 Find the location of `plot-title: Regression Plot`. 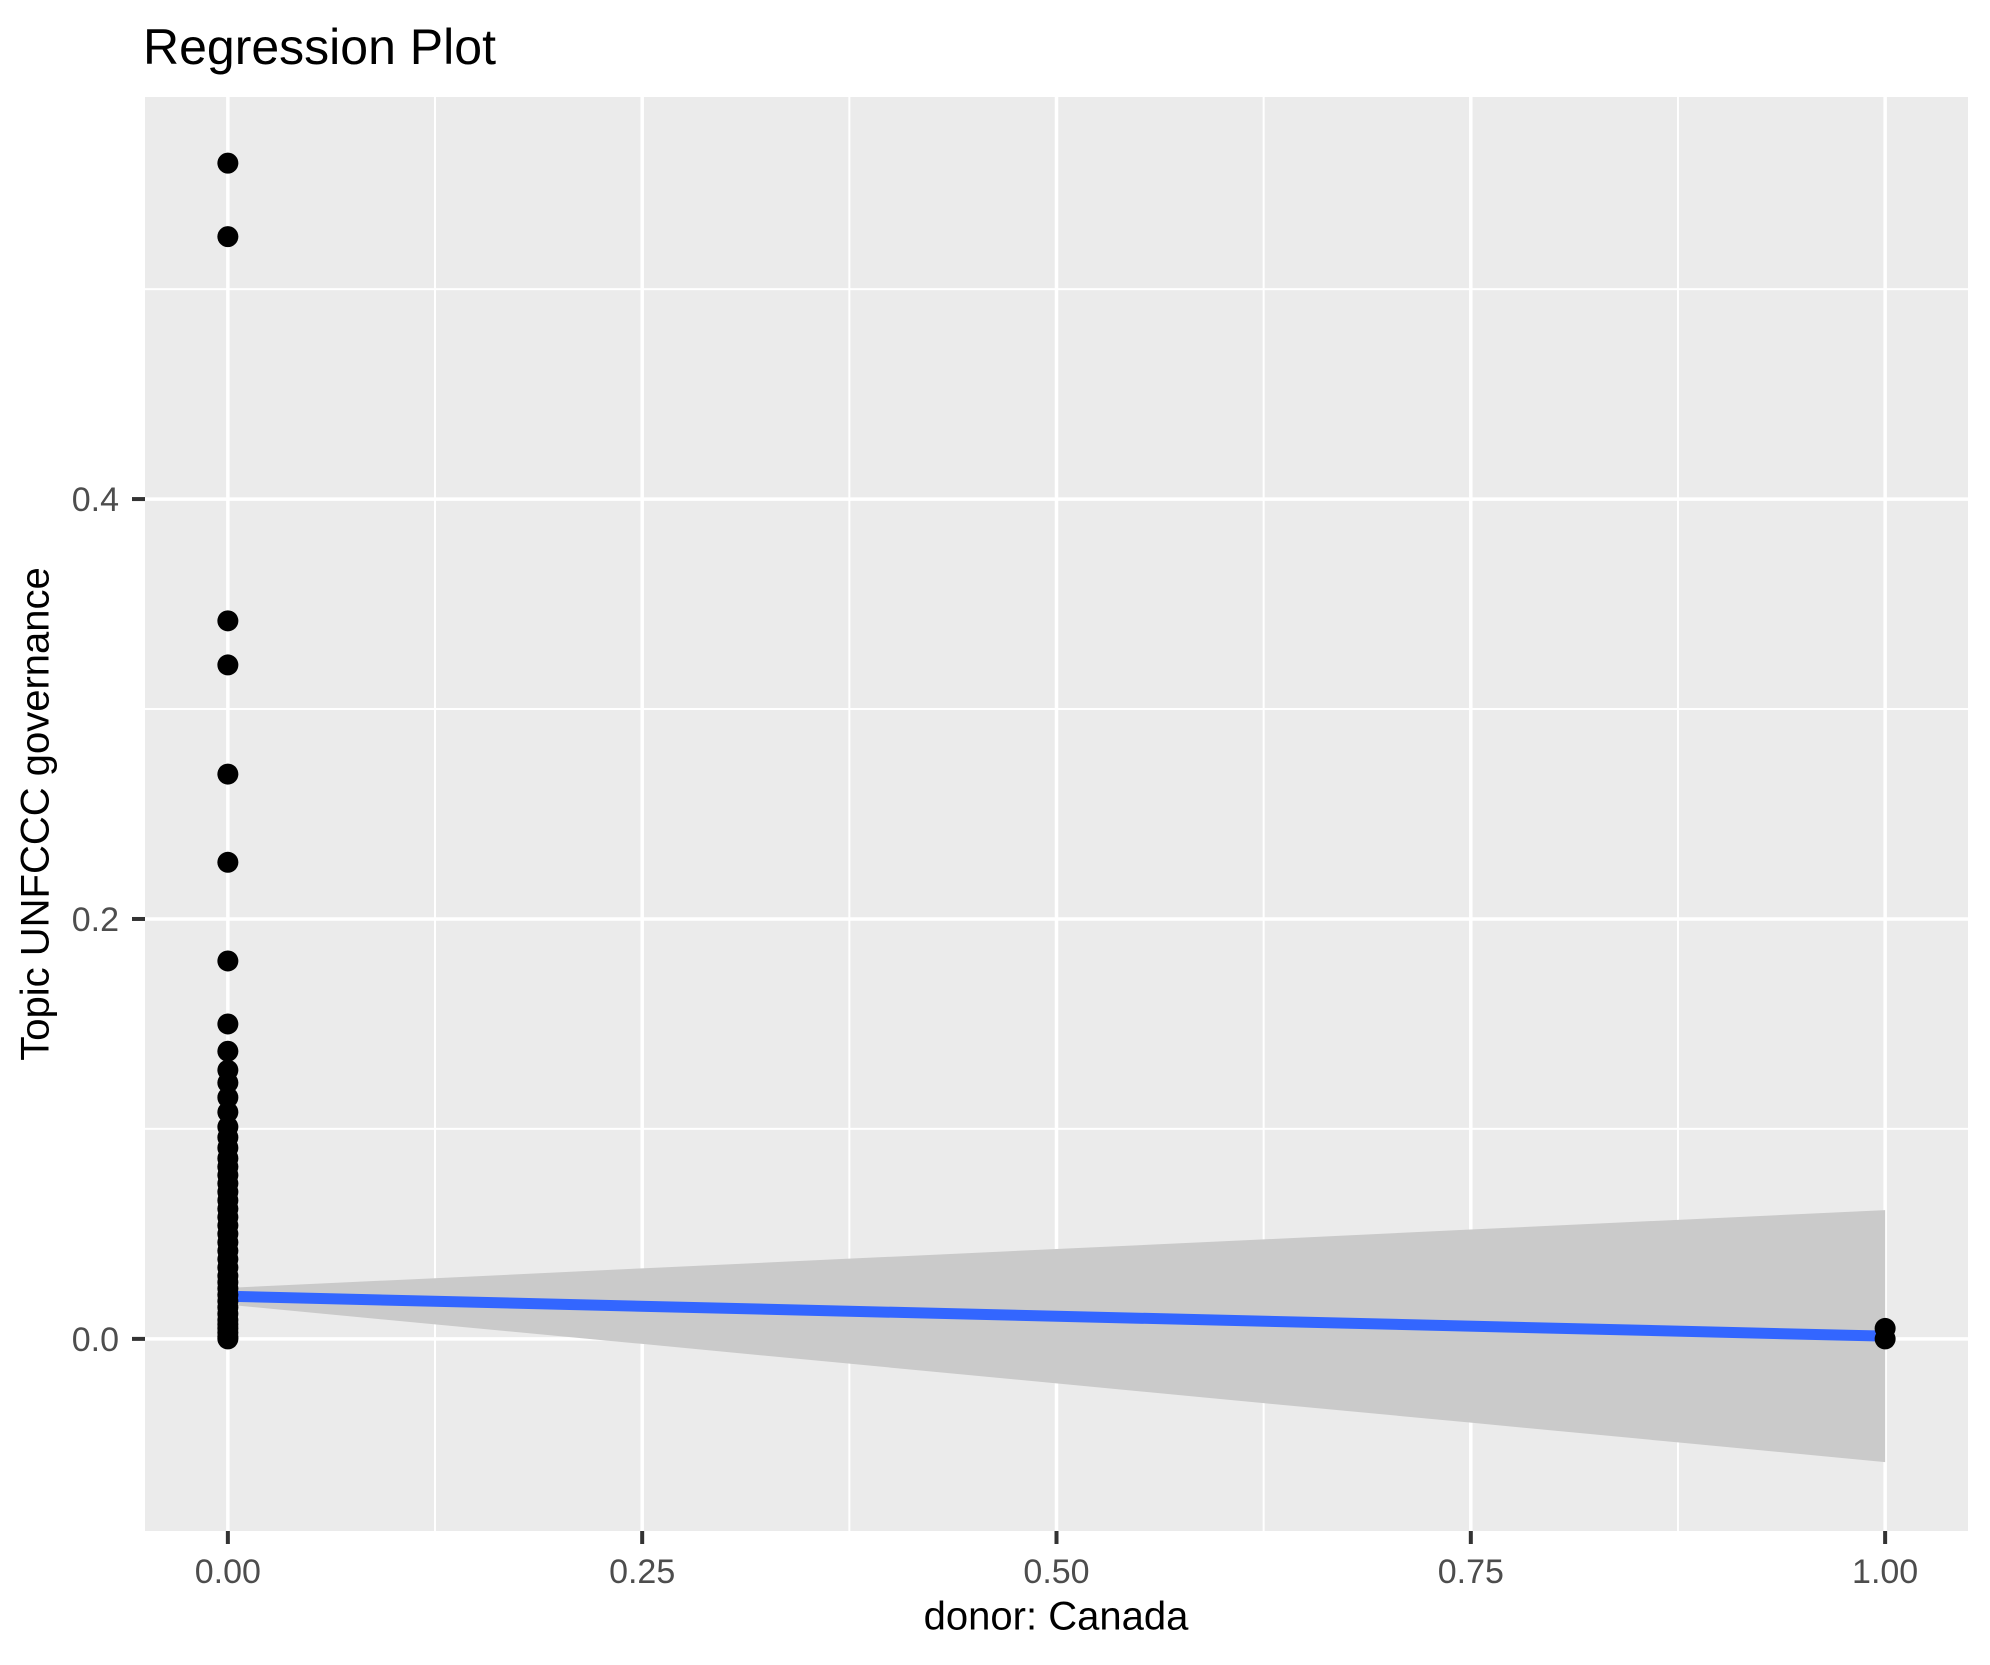

plot-title: Regression Plot is located at coordinates (319, 47).